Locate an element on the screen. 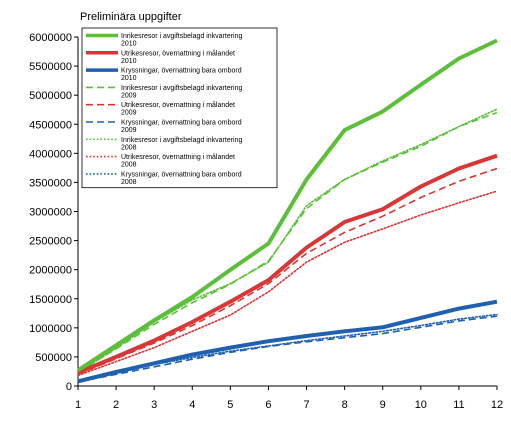 This screenshot has height=436, width=511. y-tick-label: 3000000 is located at coordinates (50, 213).